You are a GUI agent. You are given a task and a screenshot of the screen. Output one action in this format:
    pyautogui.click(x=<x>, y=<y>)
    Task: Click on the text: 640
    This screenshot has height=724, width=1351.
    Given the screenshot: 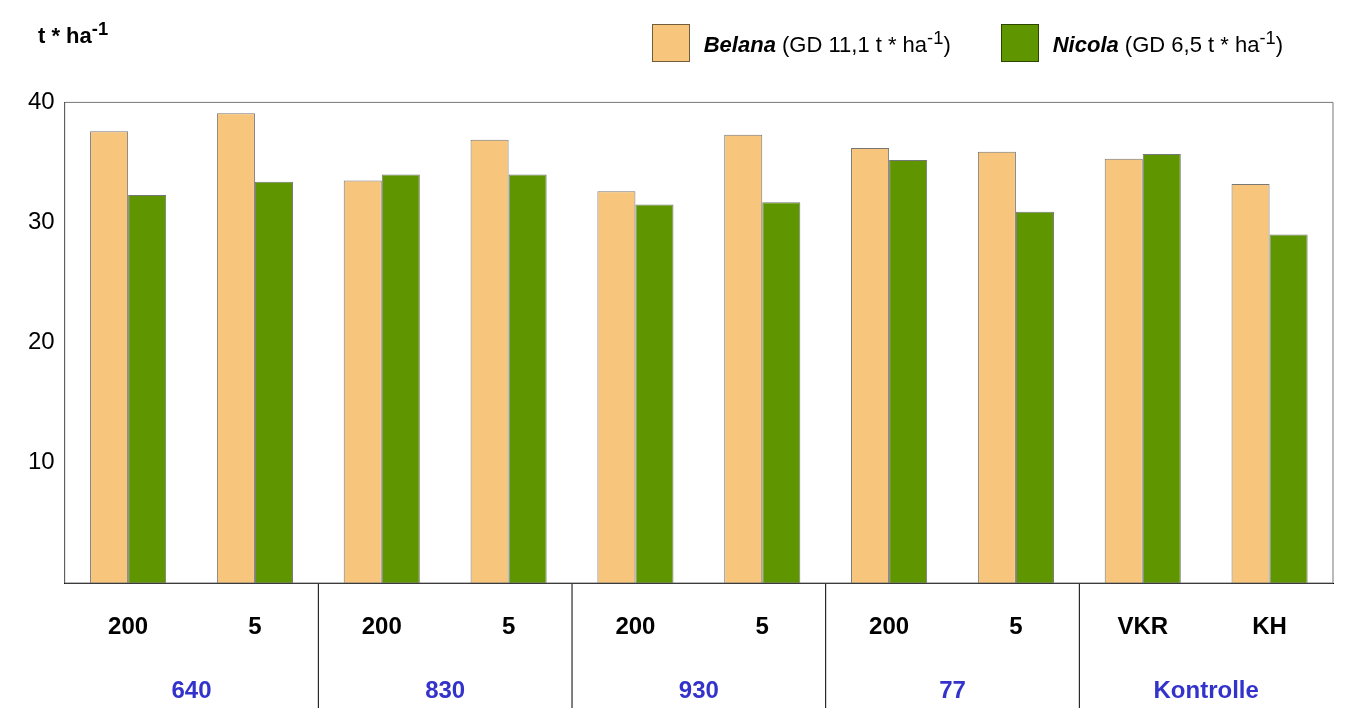 What is the action you would take?
    pyautogui.click(x=191, y=689)
    